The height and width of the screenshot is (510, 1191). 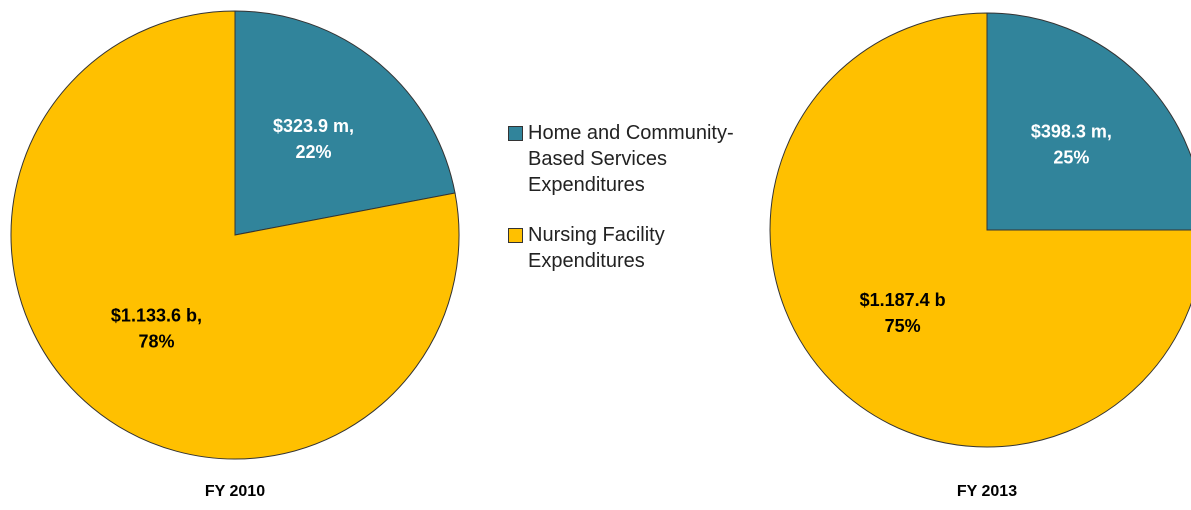 What do you see at coordinates (1071, 157) in the screenshot?
I see `data-label: 25%` at bounding box center [1071, 157].